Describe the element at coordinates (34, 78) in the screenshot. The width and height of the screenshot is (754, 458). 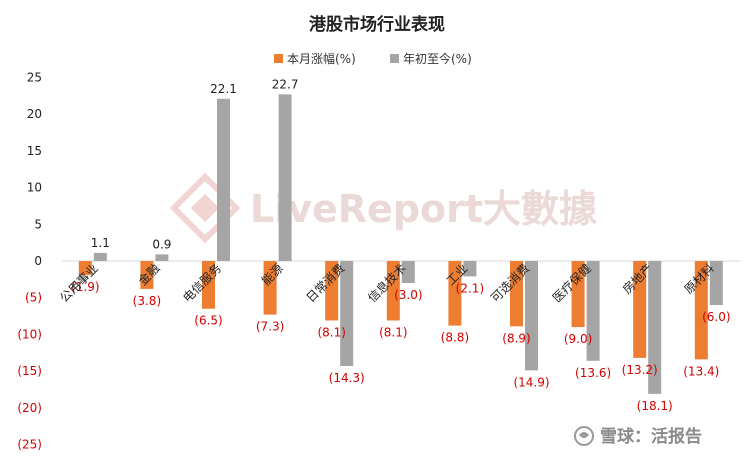
I see `y-tick-label: 25` at that location.